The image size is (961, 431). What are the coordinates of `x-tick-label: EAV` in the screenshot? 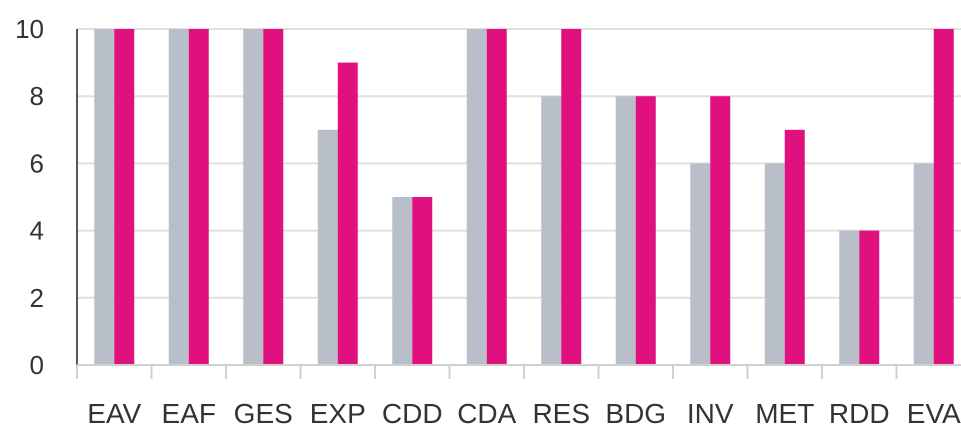 It's located at (114, 413).